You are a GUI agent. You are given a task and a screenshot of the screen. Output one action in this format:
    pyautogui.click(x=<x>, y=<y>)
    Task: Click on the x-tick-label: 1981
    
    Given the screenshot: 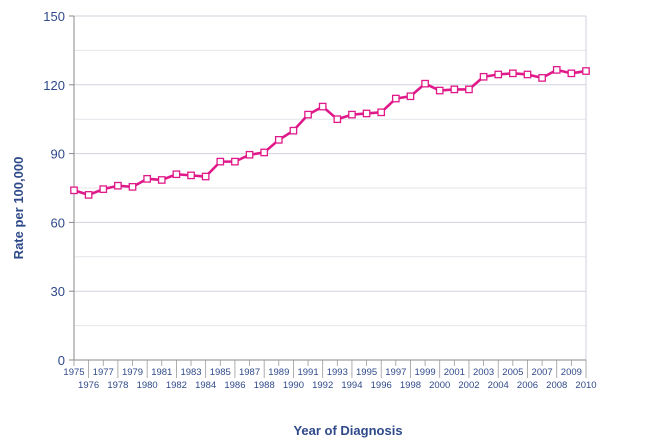 What is the action you would take?
    pyautogui.click(x=161, y=372)
    